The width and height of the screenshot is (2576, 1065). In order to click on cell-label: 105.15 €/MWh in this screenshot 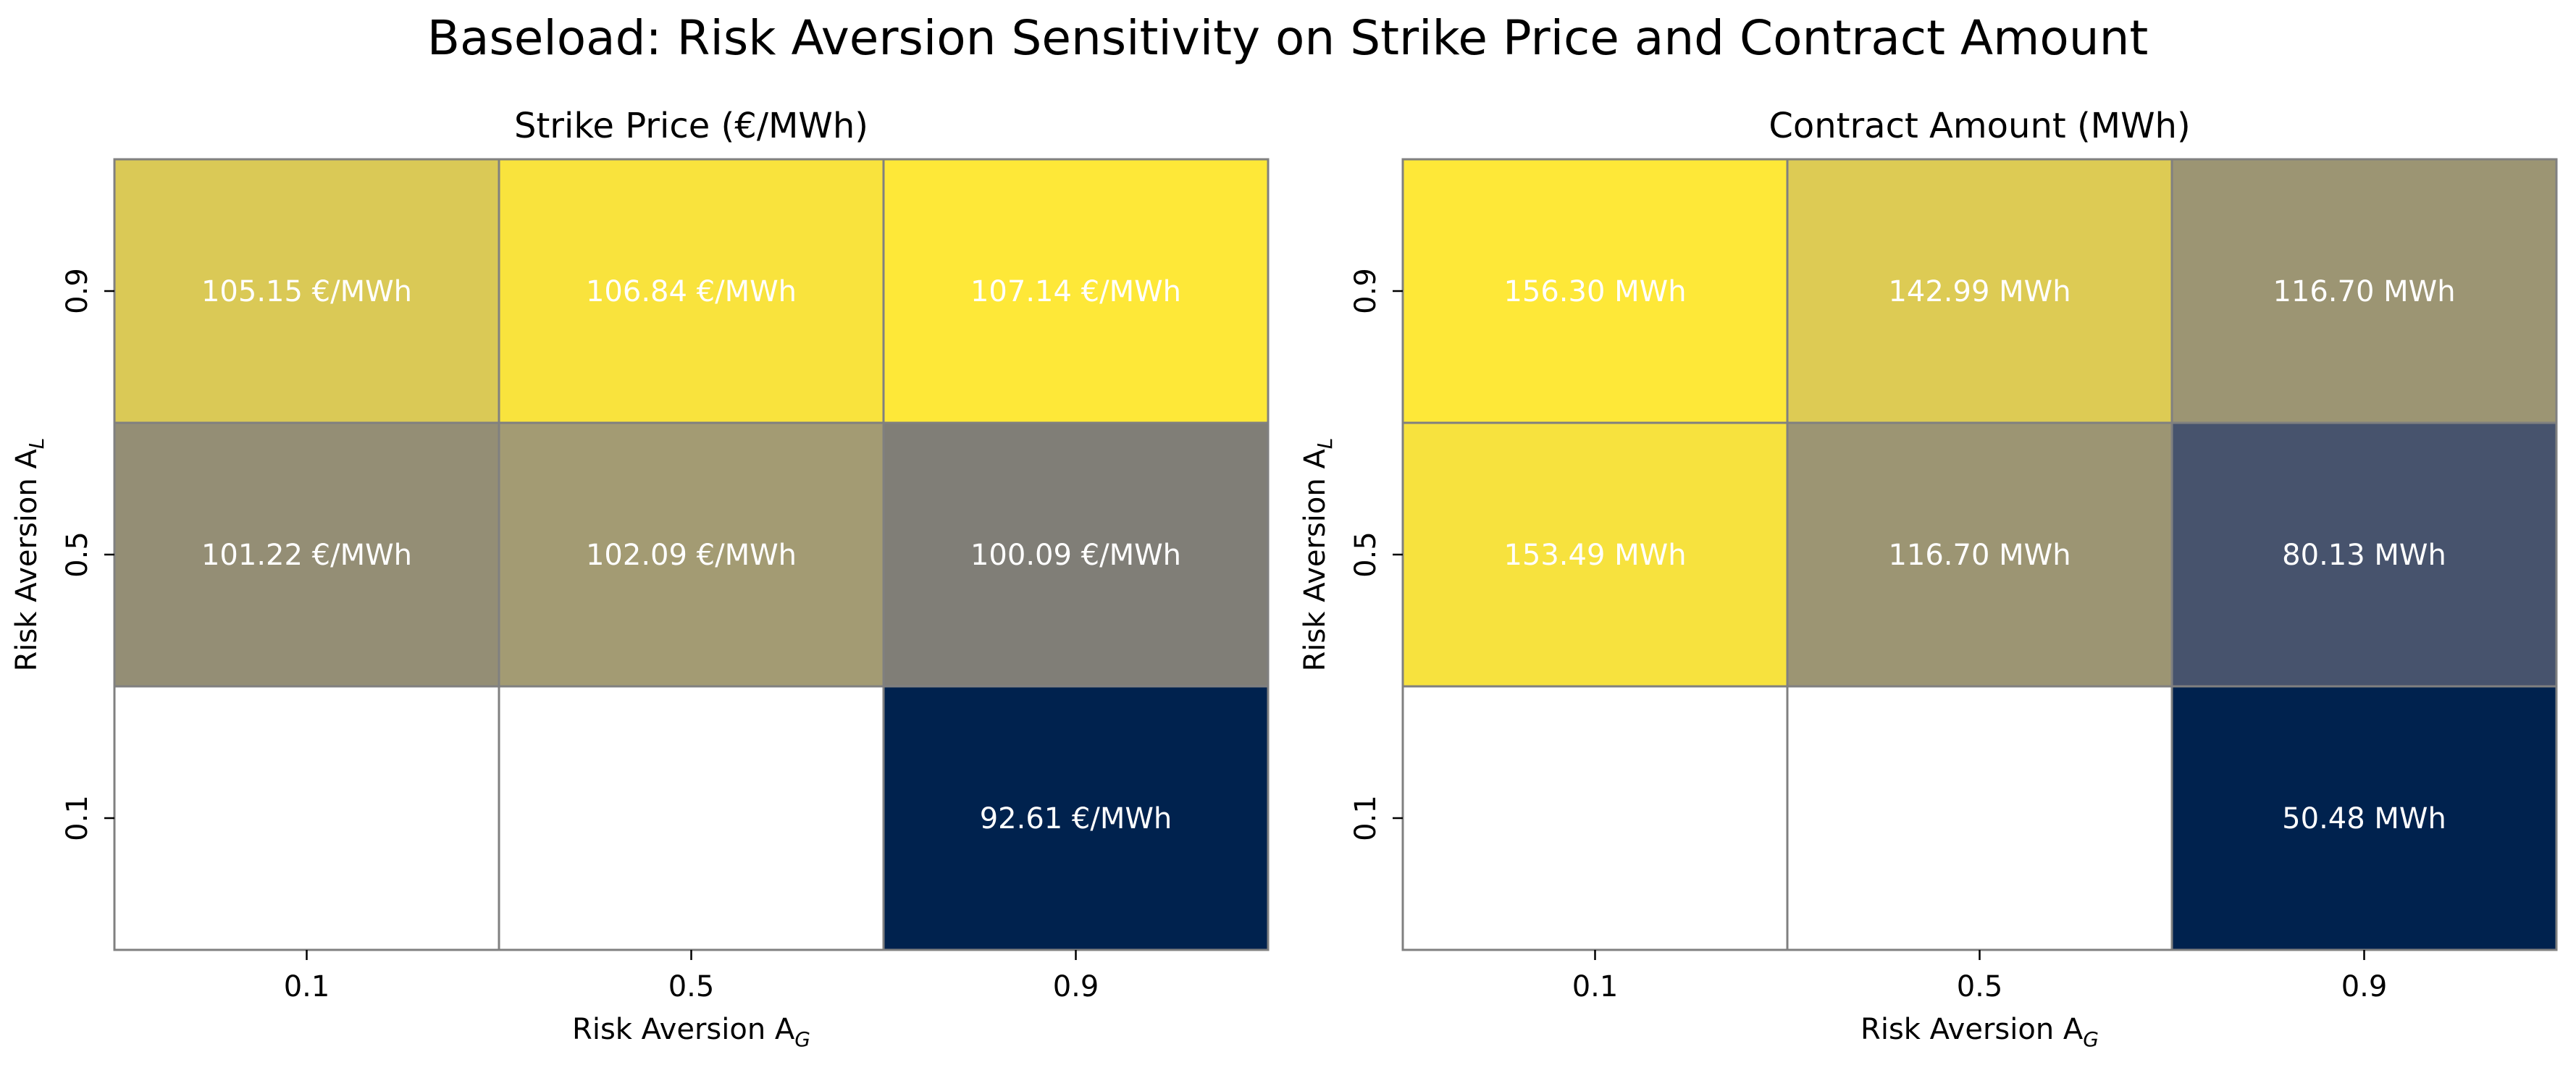, I will do `click(306, 292)`.